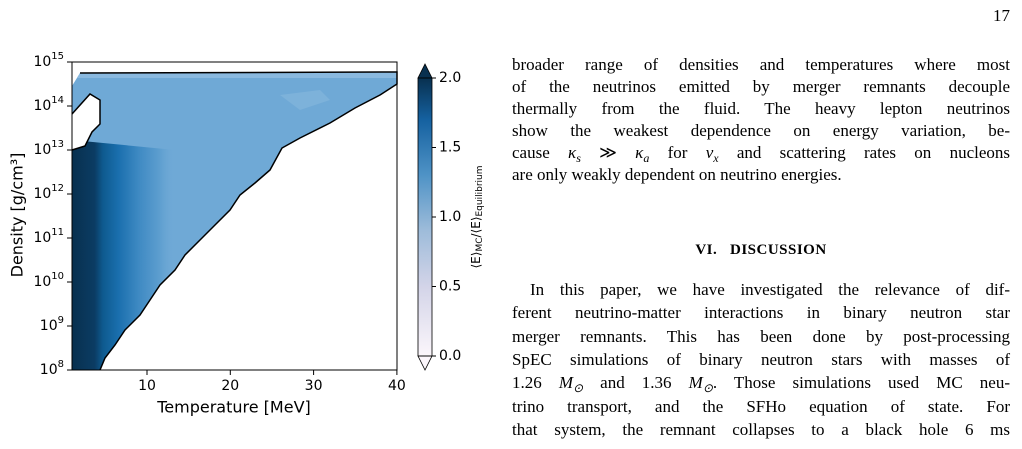  What do you see at coordinates (314, 386) in the screenshot?
I see `x-tick-label: 30` at bounding box center [314, 386].